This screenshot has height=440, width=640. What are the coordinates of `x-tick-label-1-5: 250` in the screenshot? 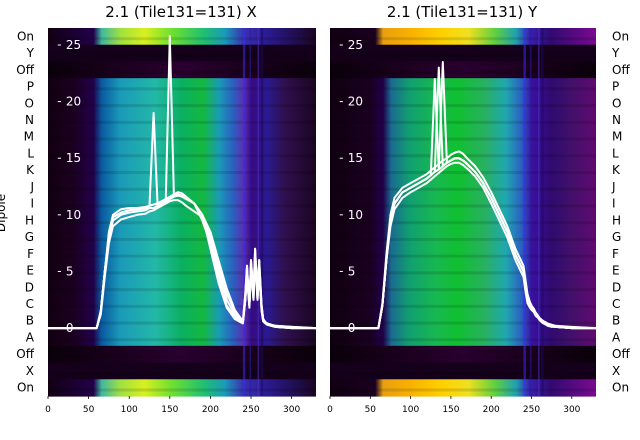 It's located at (531, 410).